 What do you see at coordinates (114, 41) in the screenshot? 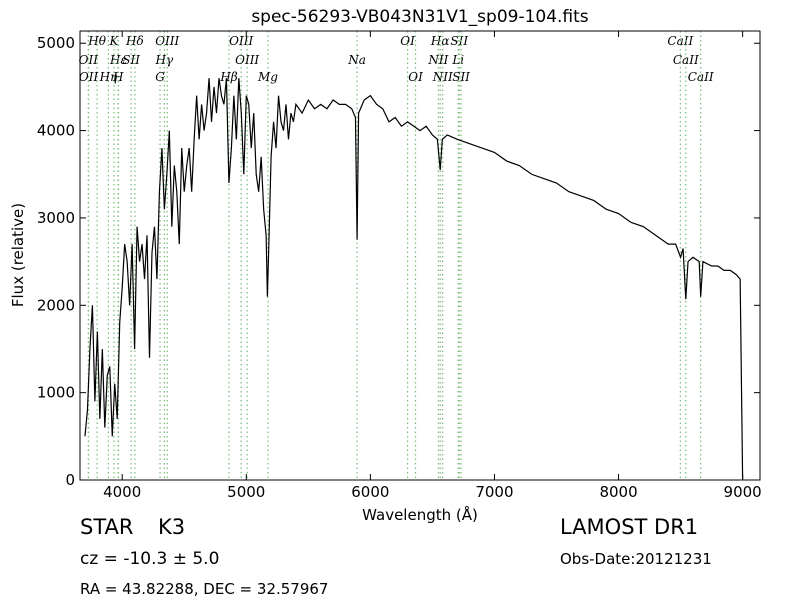
I see `spectral-line-label: K` at bounding box center [114, 41].